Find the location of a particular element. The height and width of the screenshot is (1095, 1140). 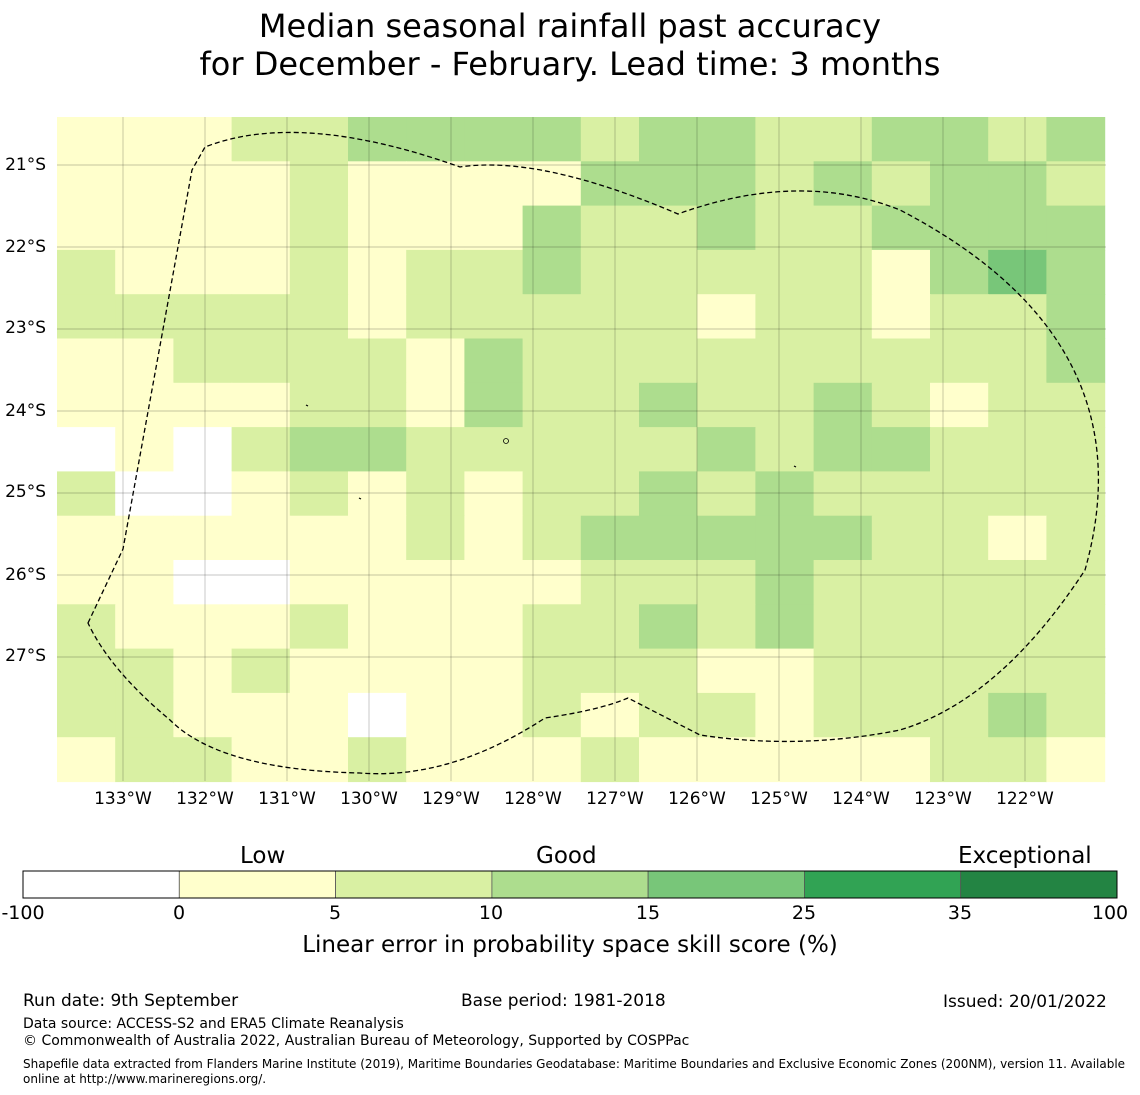

run-date: Run date: 9th September is located at coordinates (131, 1001).